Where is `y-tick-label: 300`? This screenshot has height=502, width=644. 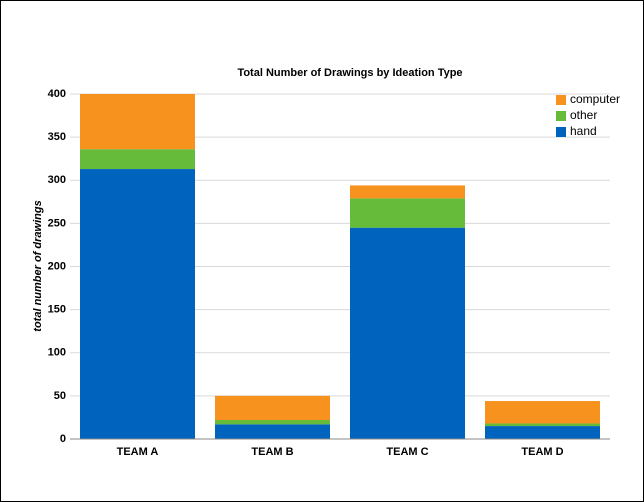
y-tick-label: 300 is located at coordinates (57, 180).